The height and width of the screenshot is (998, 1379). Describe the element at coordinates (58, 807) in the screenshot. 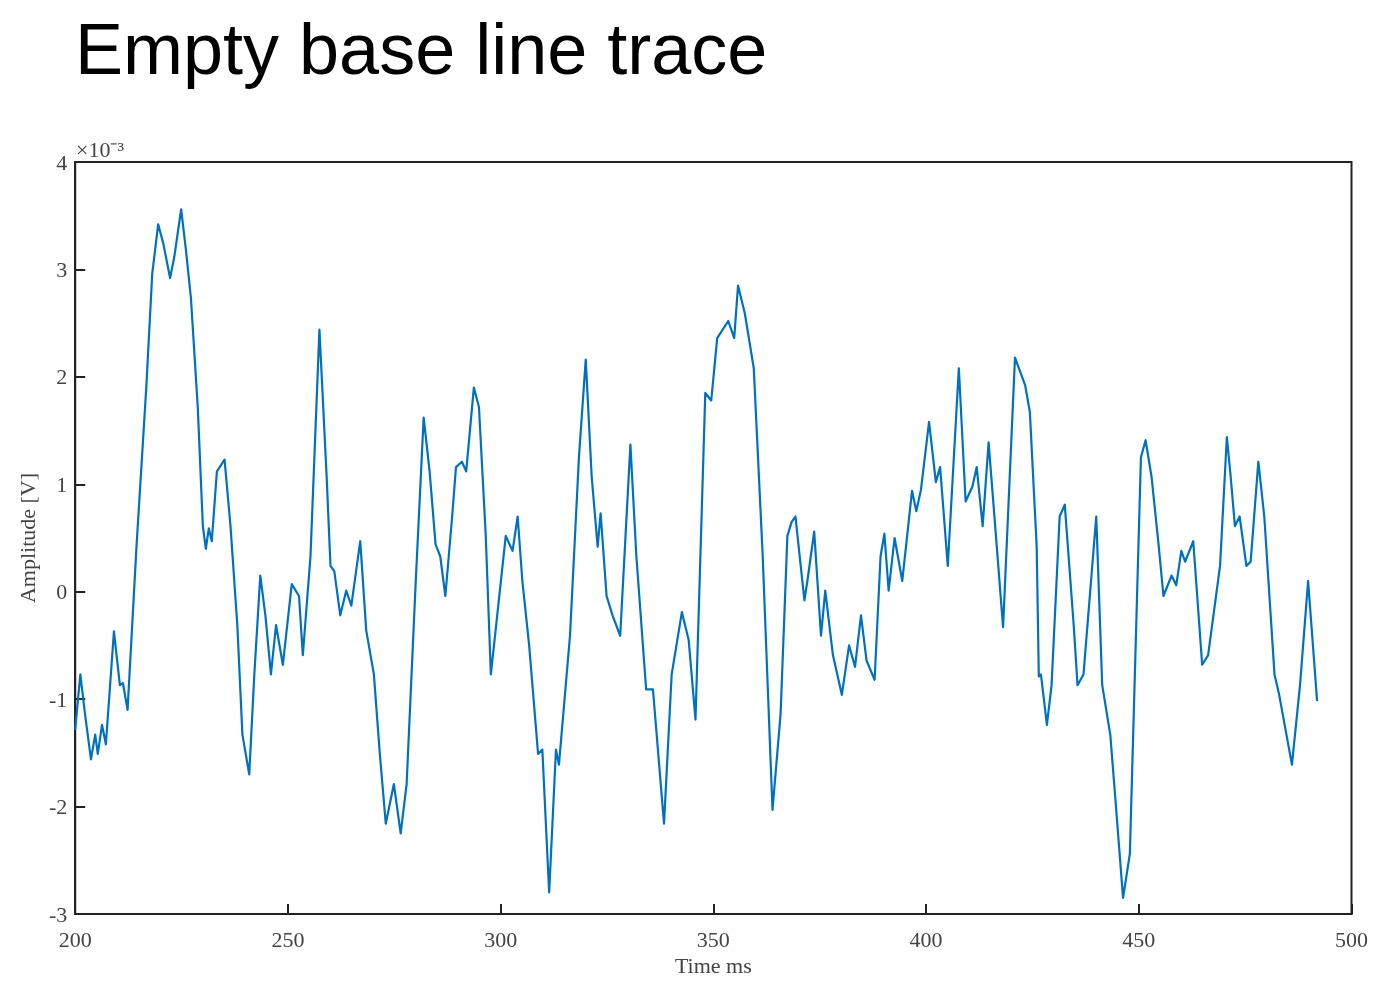

I see `y-tick-label: -2` at that location.